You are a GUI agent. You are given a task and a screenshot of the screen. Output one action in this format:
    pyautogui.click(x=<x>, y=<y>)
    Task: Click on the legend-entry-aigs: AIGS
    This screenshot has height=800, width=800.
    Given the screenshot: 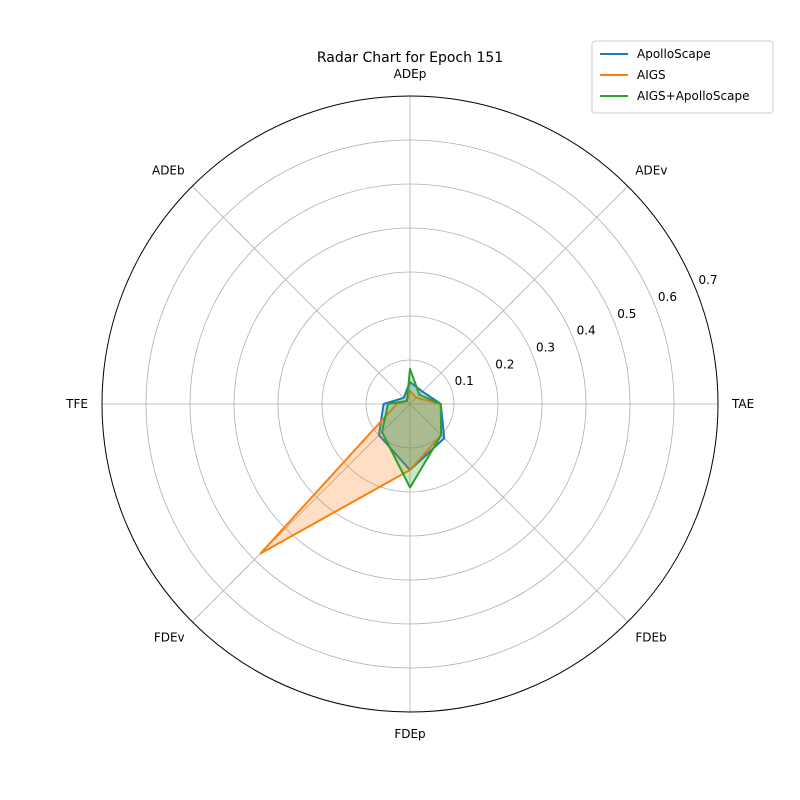 What is the action you would take?
    pyautogui.click(x=651, y=75)
    